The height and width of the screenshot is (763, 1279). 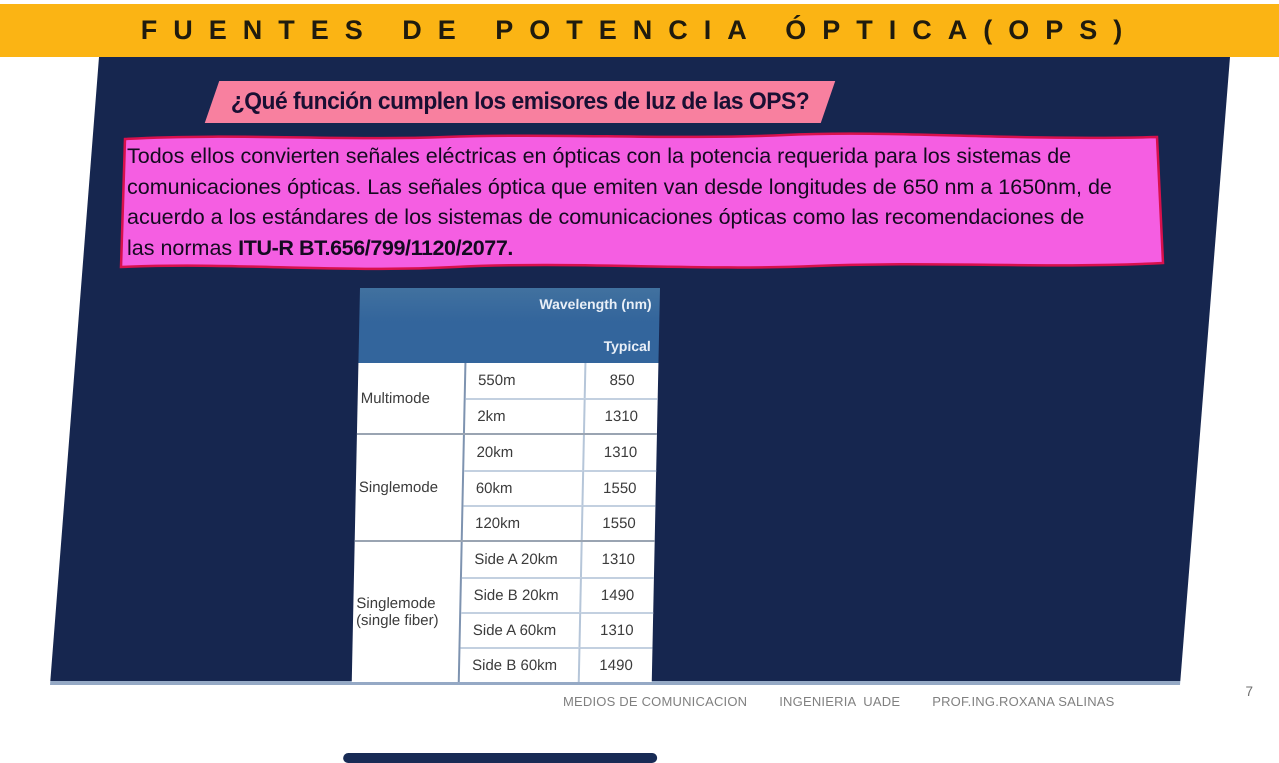 What do you see at coordinates (627, 346) in the screenshot?
I see `table-header-subtitle: Typical` at bounding box center [627, 346].